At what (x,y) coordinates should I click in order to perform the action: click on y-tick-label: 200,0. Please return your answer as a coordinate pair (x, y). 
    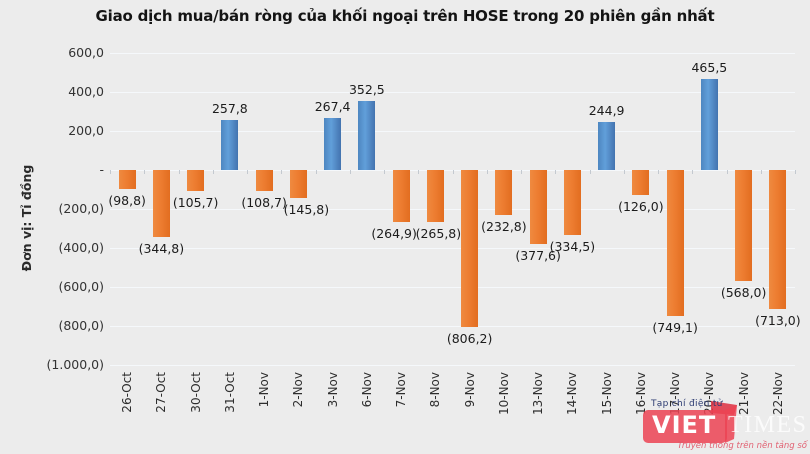
    Looking at the image, I should click on (86, 130).